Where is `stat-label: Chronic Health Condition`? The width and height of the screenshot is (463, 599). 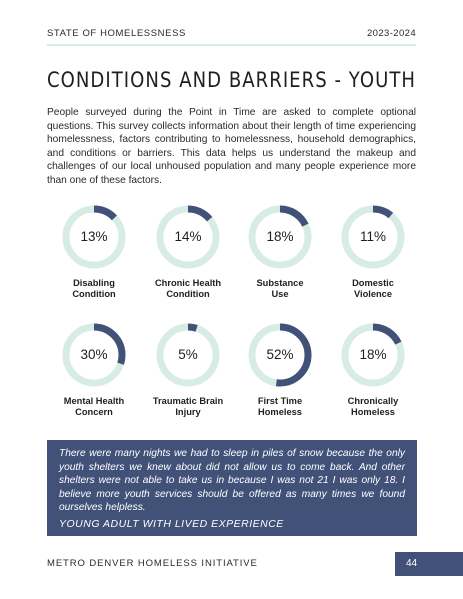
stat-label: Chronic Health Condition is located at coordinates (188, 289).